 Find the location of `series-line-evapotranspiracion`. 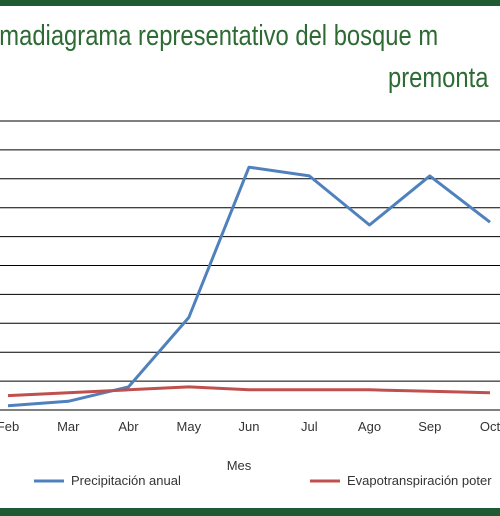

series-line-evapotranspiracion is located at coordinates (249, 391).